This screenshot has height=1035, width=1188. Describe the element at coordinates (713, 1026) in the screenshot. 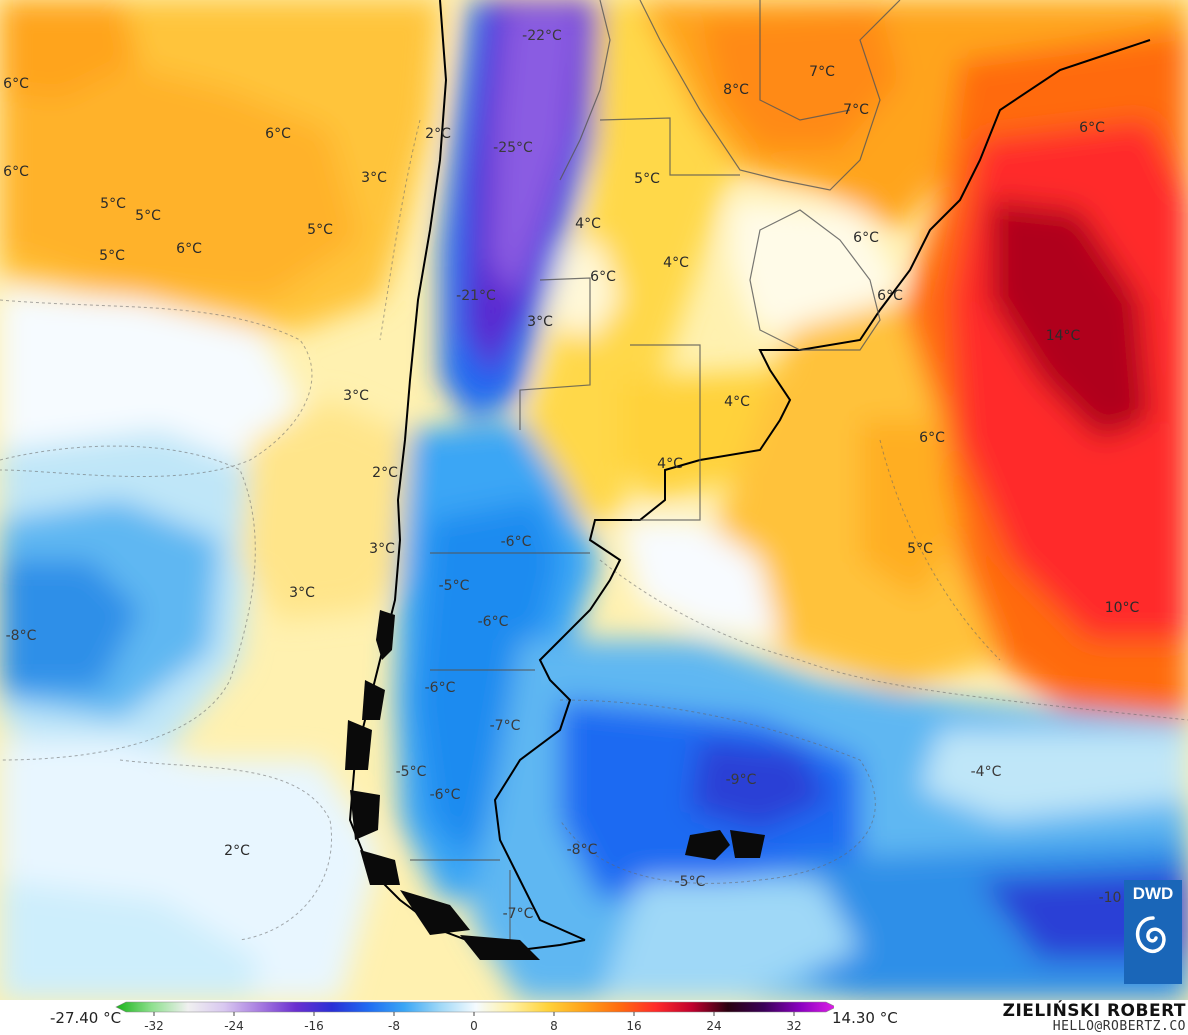

I see `colorbar-tick-label: 24` at that location.